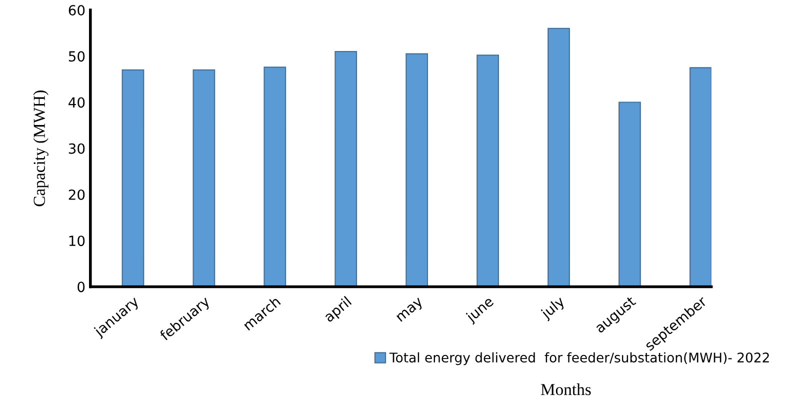 This screenshot has width=786, height=401. Describe the element at coordinates (81, 287) in the screenshot. I see `y-tick-label: 0` at that location.